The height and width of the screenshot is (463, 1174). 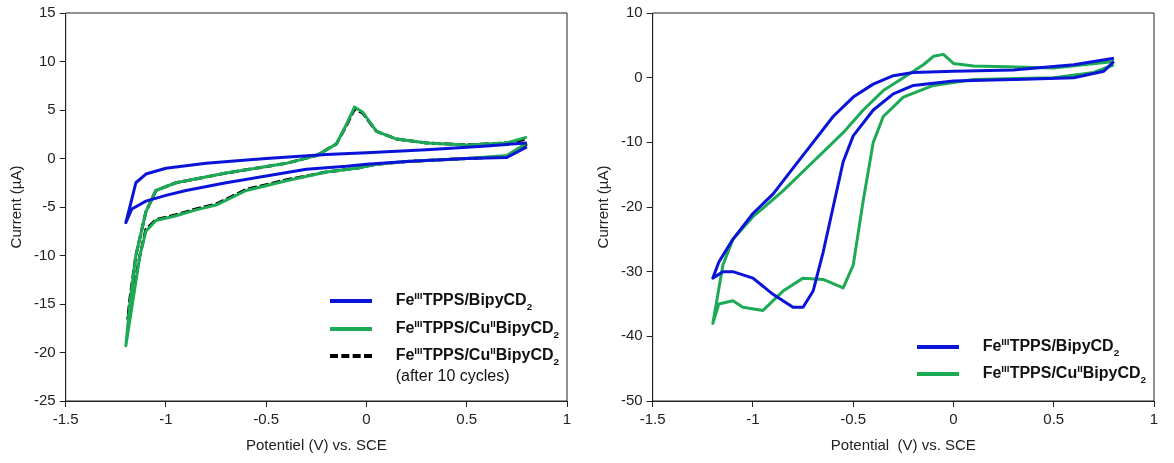 I want to click on y-tick-label: -50, so click(x=631, y=400).